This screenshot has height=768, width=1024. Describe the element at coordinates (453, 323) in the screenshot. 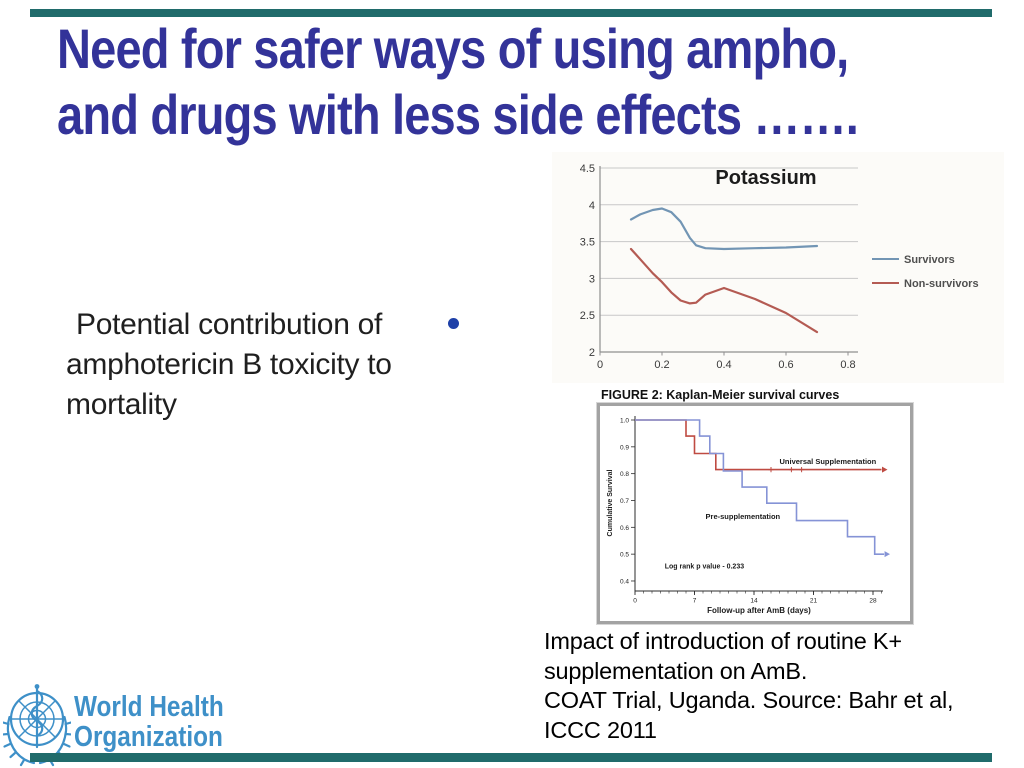

I see `bullet-marker-icon` at that location.